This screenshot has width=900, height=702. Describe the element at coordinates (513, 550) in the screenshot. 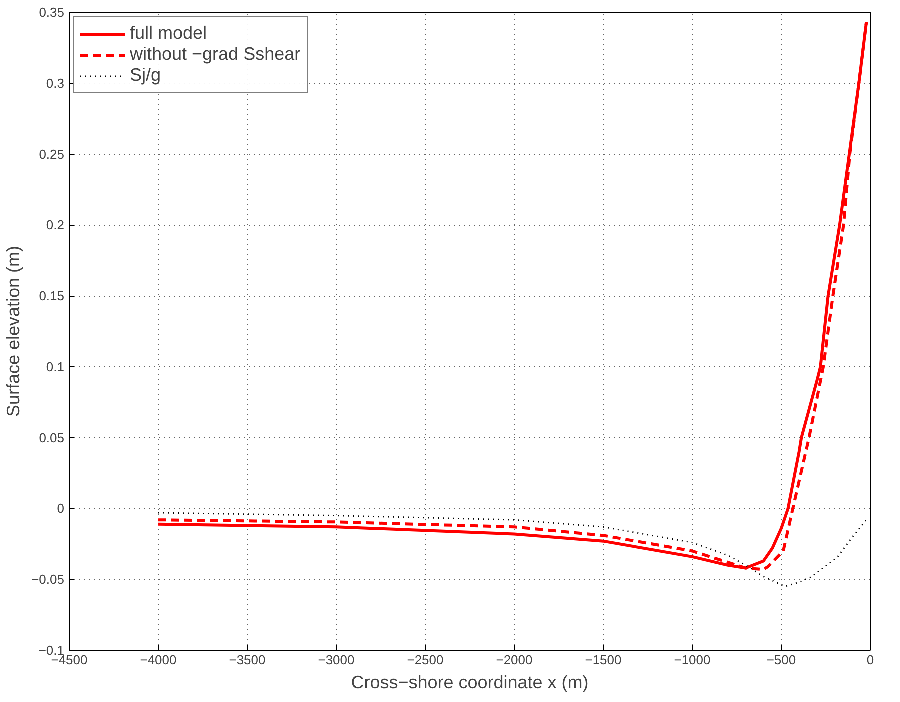

I see `line-series` at that location.